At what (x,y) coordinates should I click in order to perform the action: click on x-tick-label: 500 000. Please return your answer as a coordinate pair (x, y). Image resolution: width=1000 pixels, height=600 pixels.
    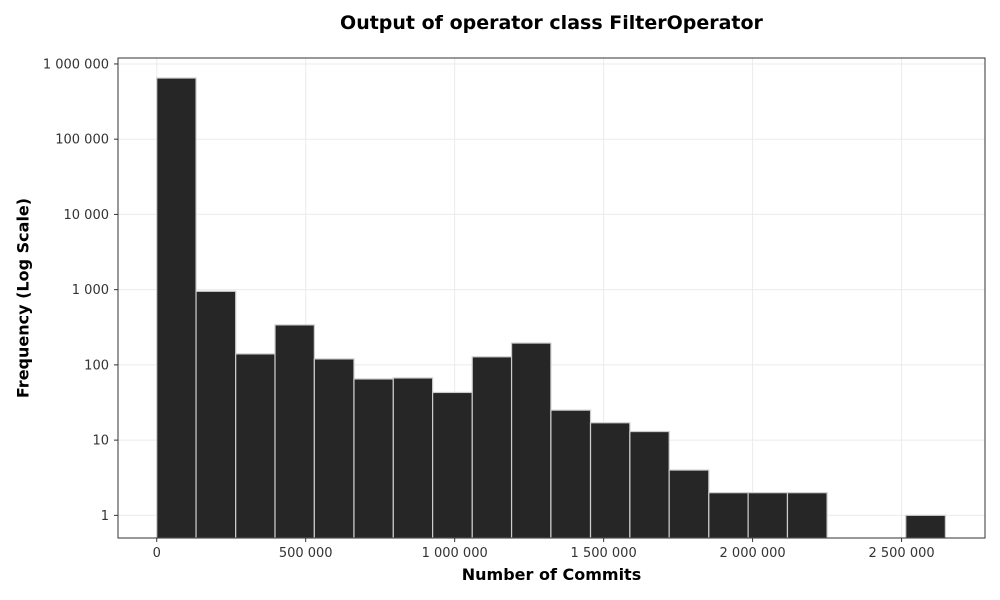
    Looking at the image, I should click on (306, 553).